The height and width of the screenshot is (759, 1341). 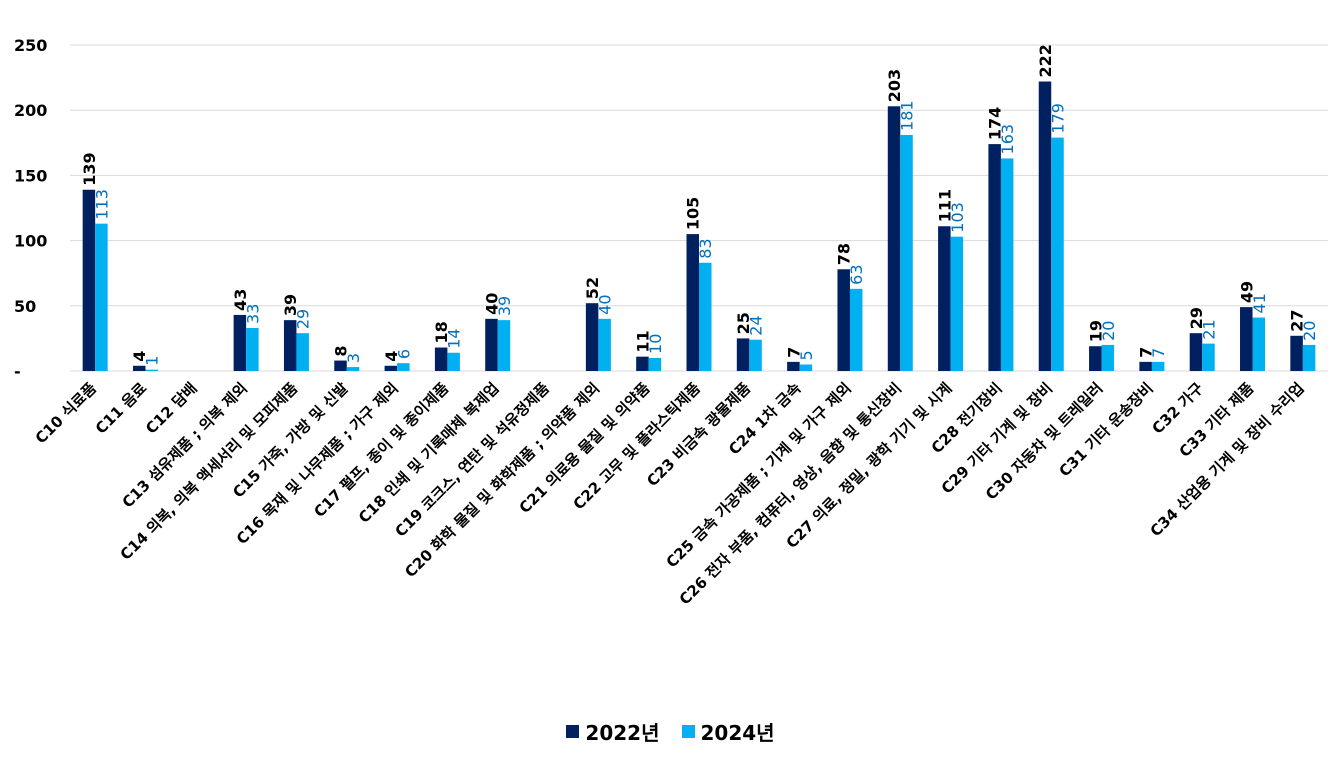 I want to click on x-tick-label: C10 식료품, so click(x=66, y=413).